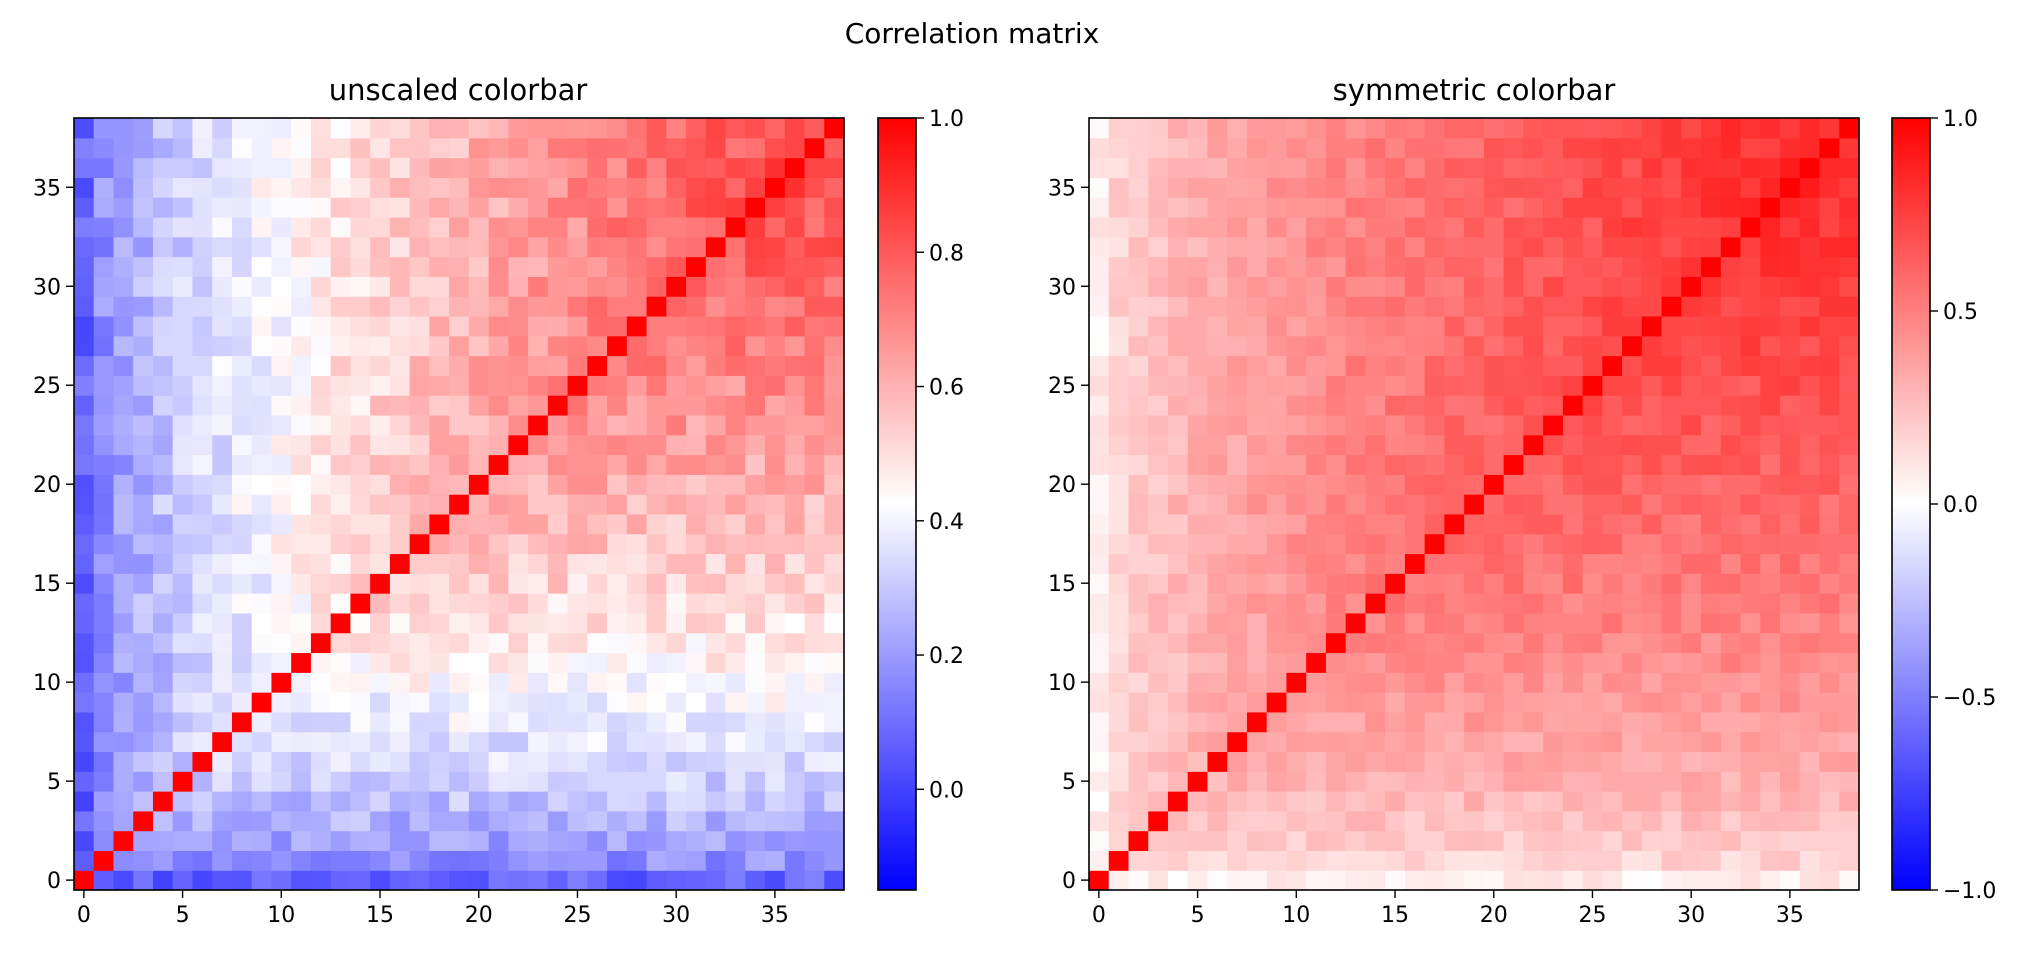 The height and width of the screenshot is (957, 2038). Describe the element at coordinates (1069, 782) in the screenshot. I see `y-tick-label: 5` at that location.